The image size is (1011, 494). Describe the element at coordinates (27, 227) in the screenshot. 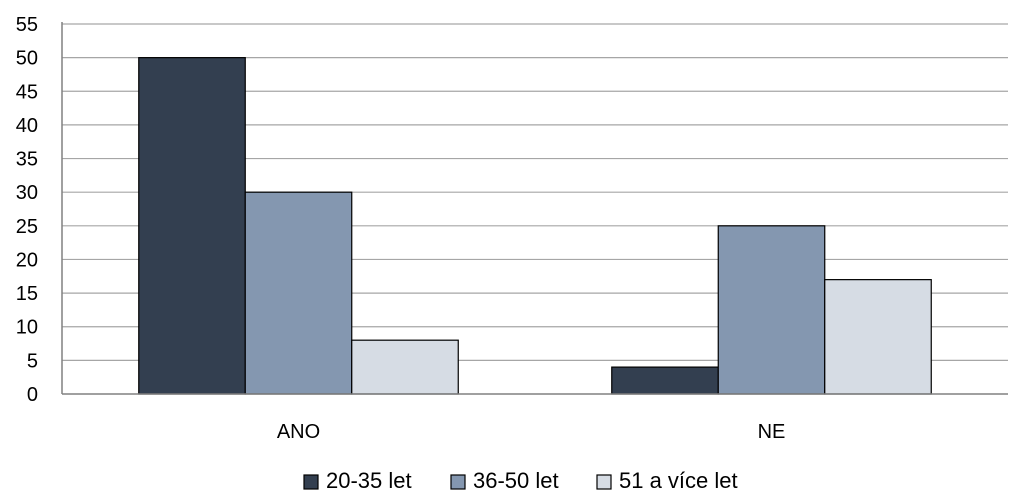

I see `y-tick-label: 25` at that location.